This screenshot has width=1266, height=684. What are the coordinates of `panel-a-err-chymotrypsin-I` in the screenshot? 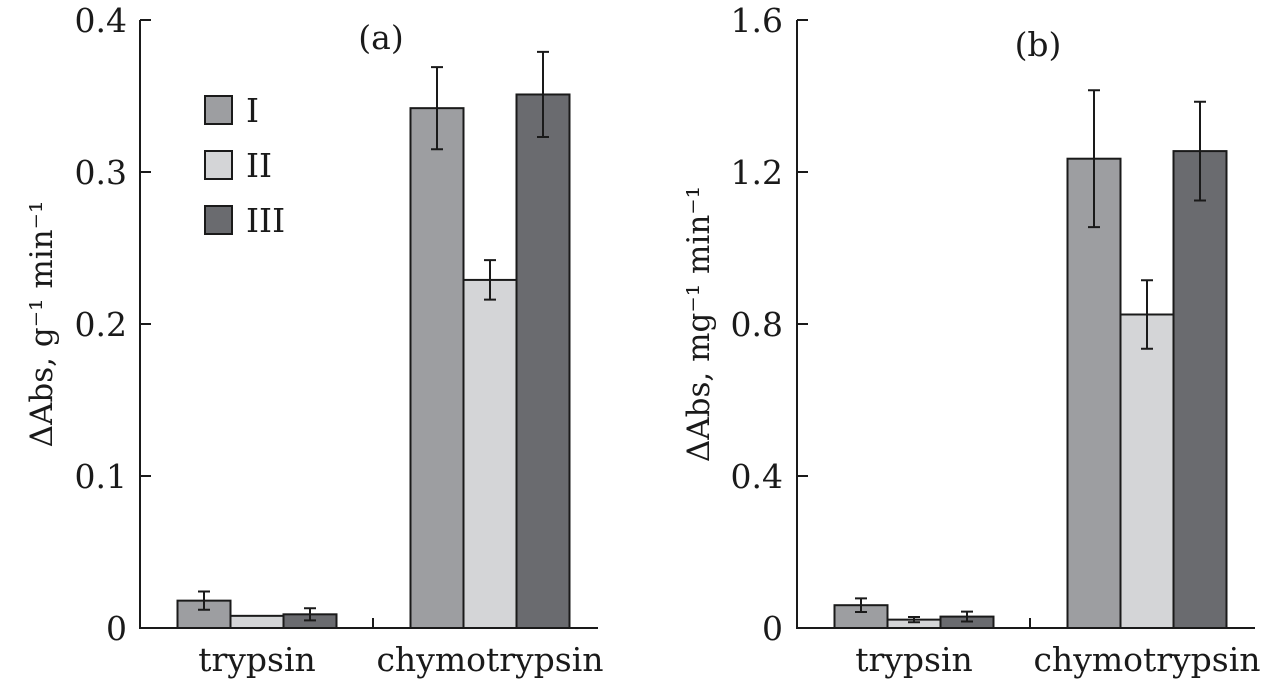 It's located at (437, 108).